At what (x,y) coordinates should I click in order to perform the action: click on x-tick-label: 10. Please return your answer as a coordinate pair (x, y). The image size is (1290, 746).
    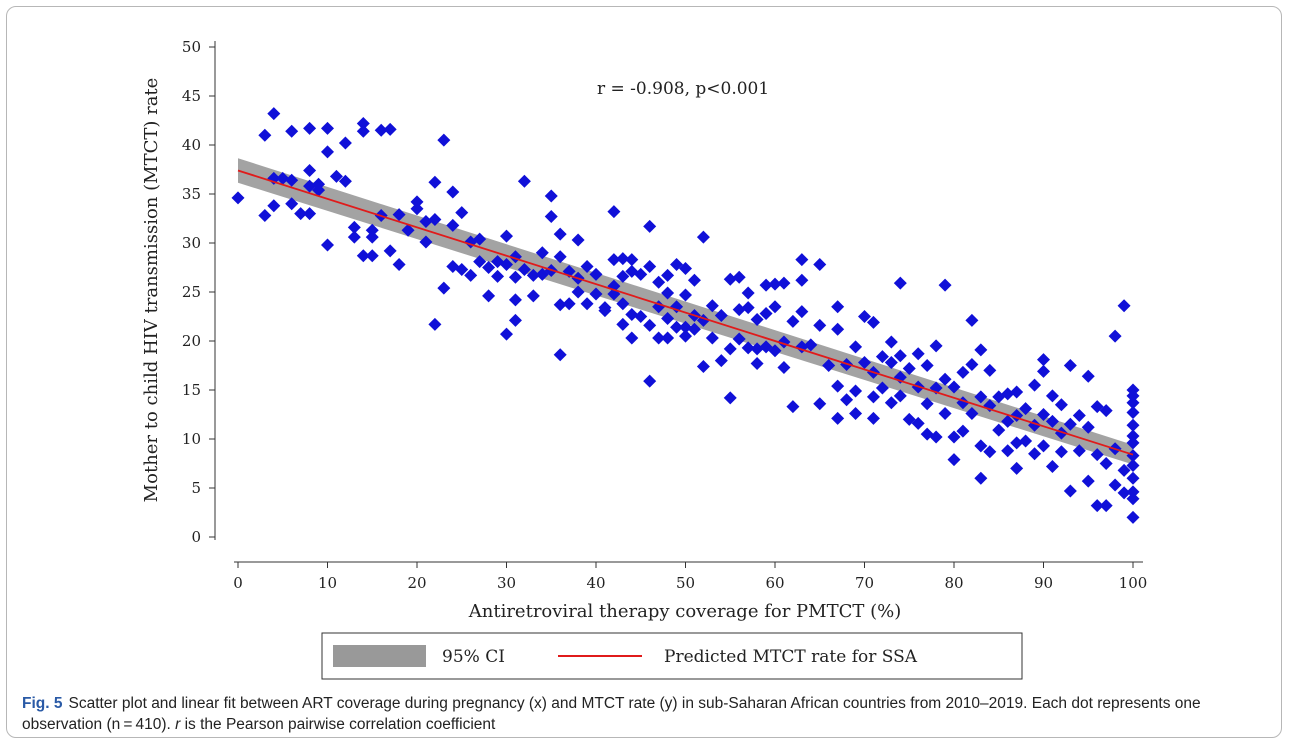
    Looking at the image, I should click on (327, 583).